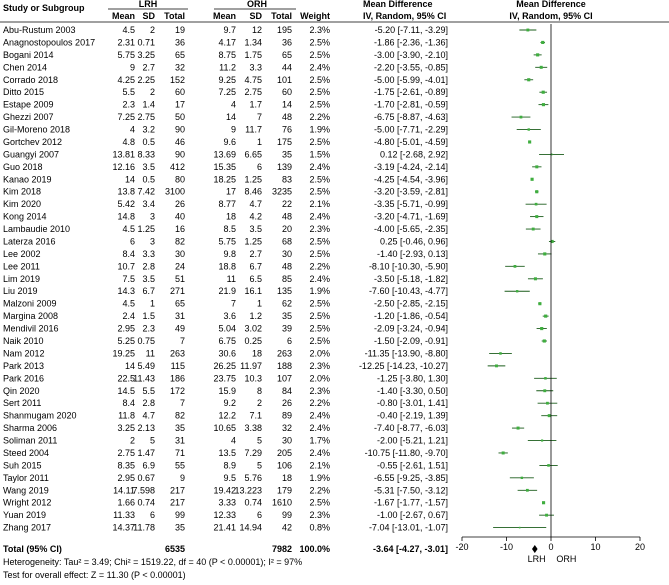 The image size is (669, 585). I want to click on study-name: Qin 2020, so click(21, 391).